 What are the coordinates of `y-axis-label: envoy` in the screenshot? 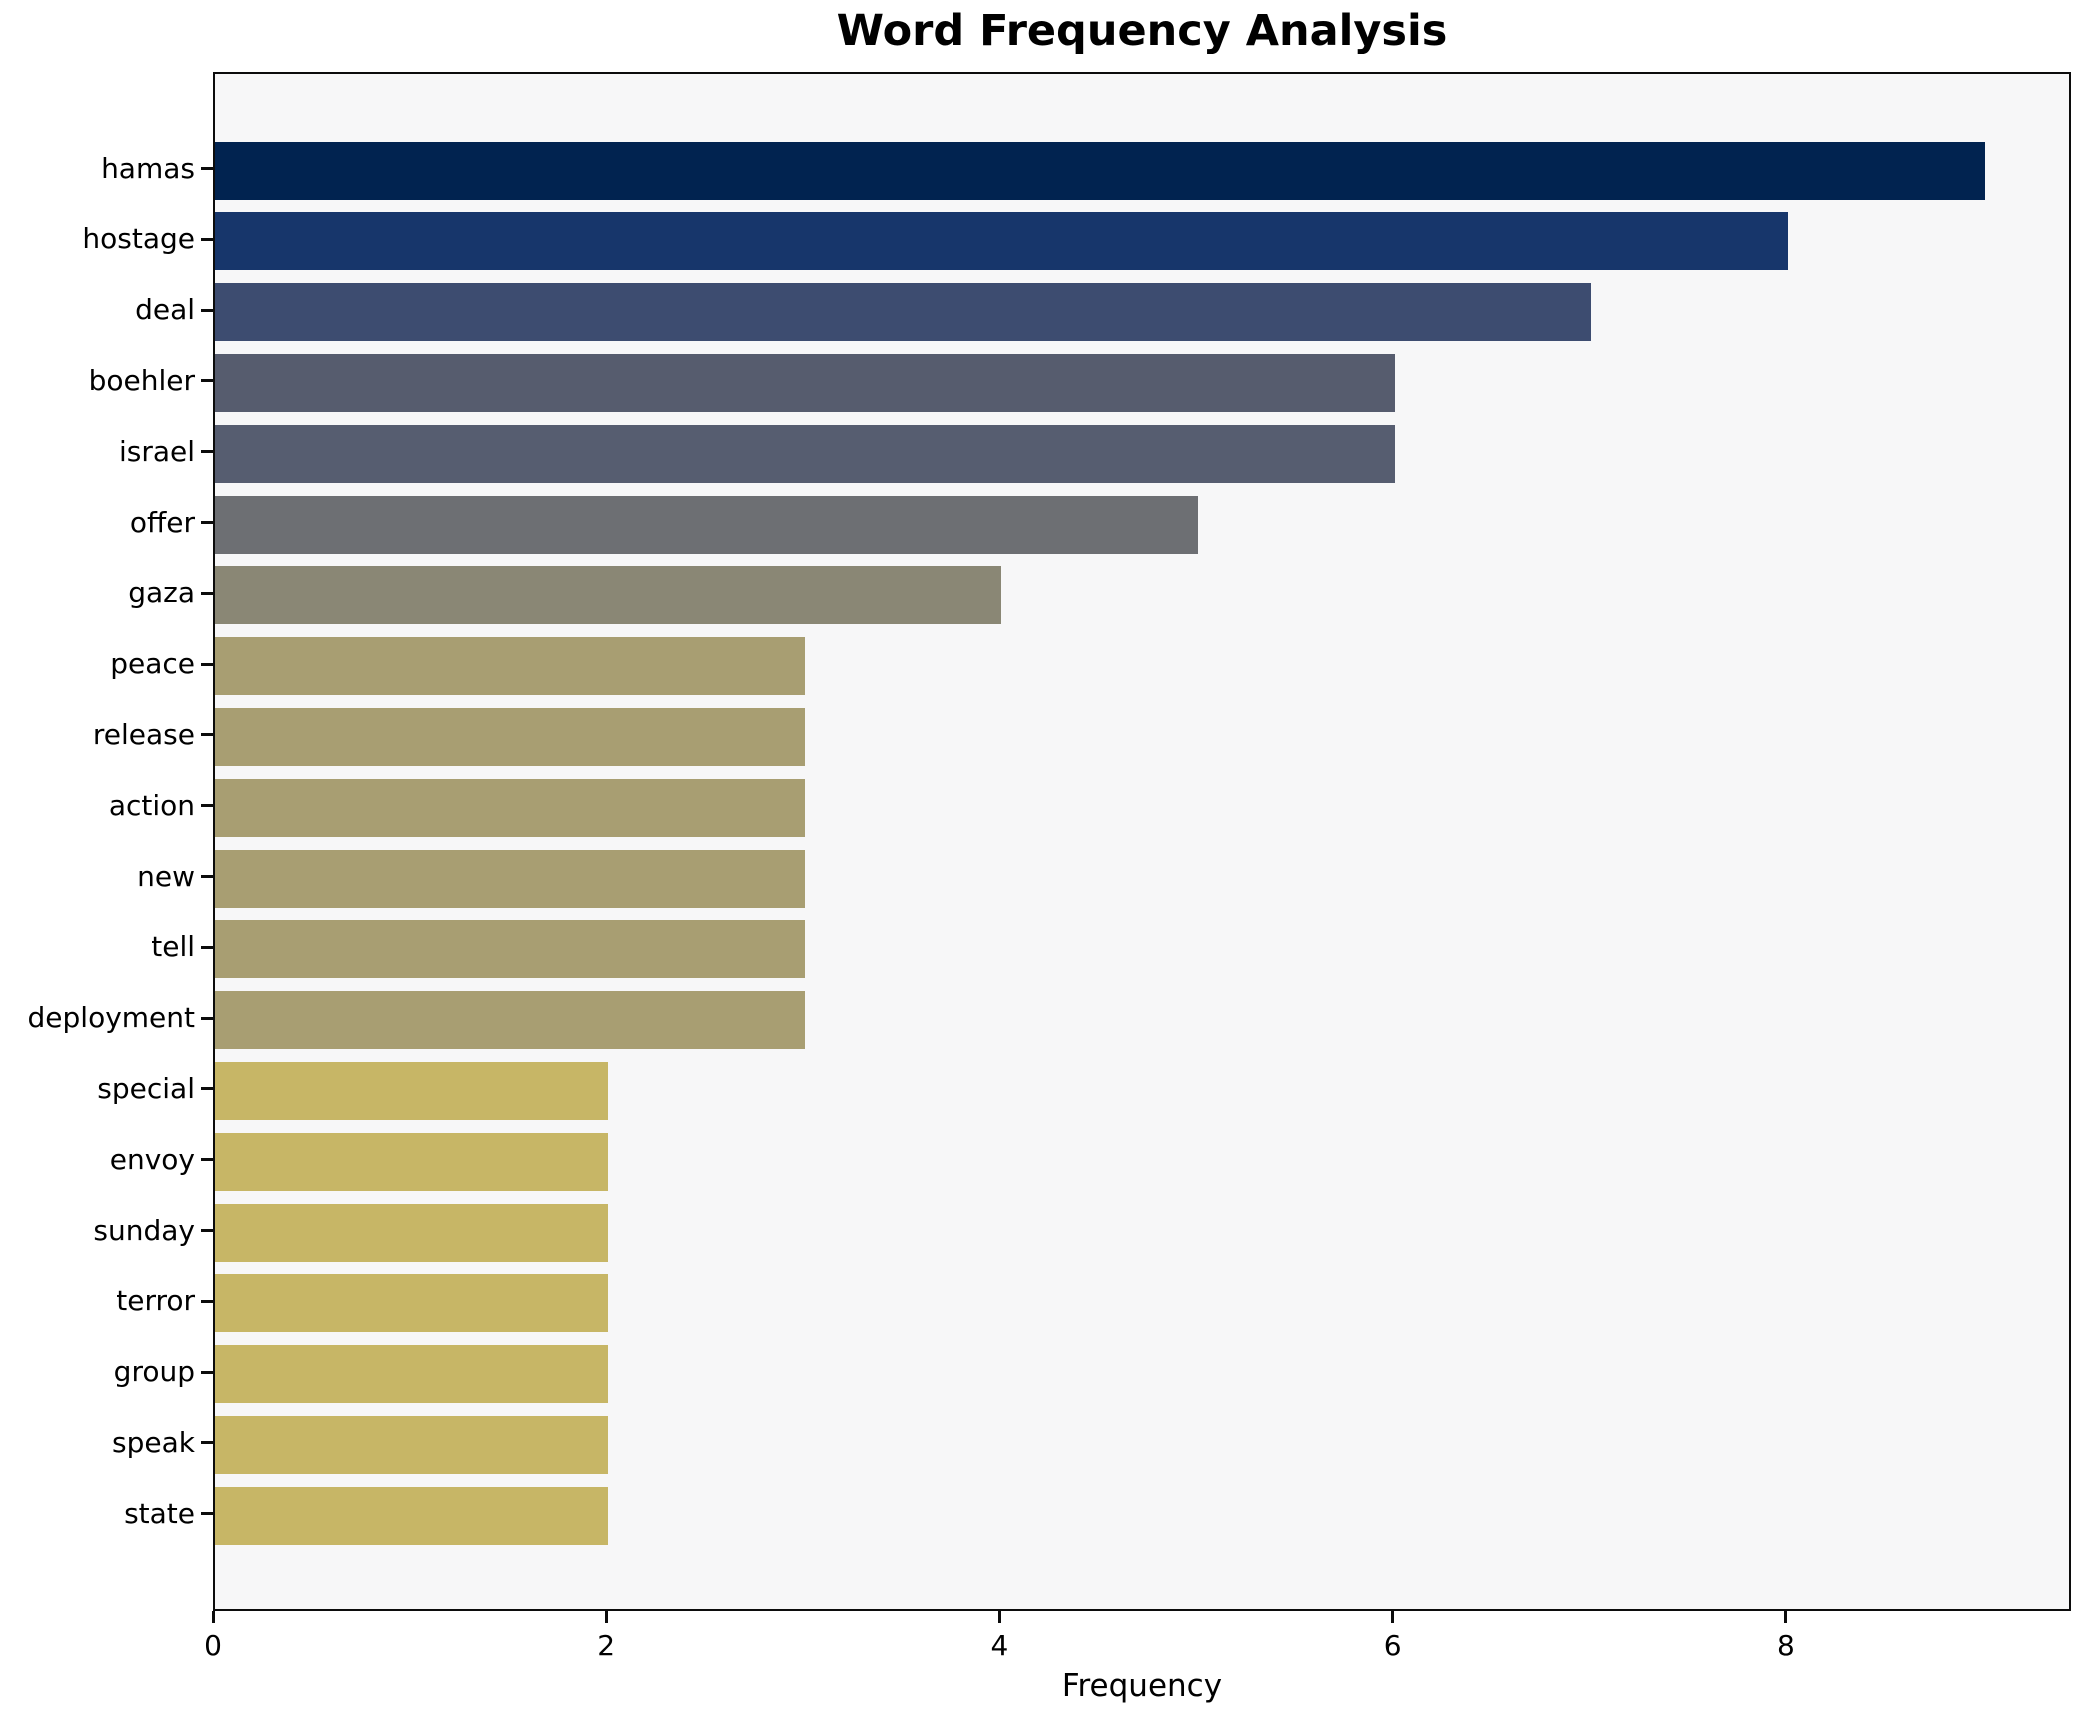 It's located at (152, 1159).